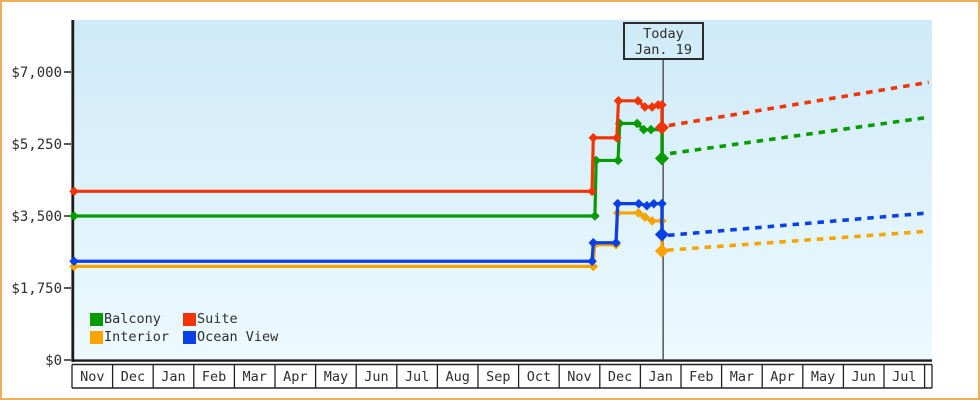 This screenshot has height=400, width=980. What do you see at coordinates (369, 169) in the screenshot?
I see `balcony-line-solid` at bounding box center [369, 169].